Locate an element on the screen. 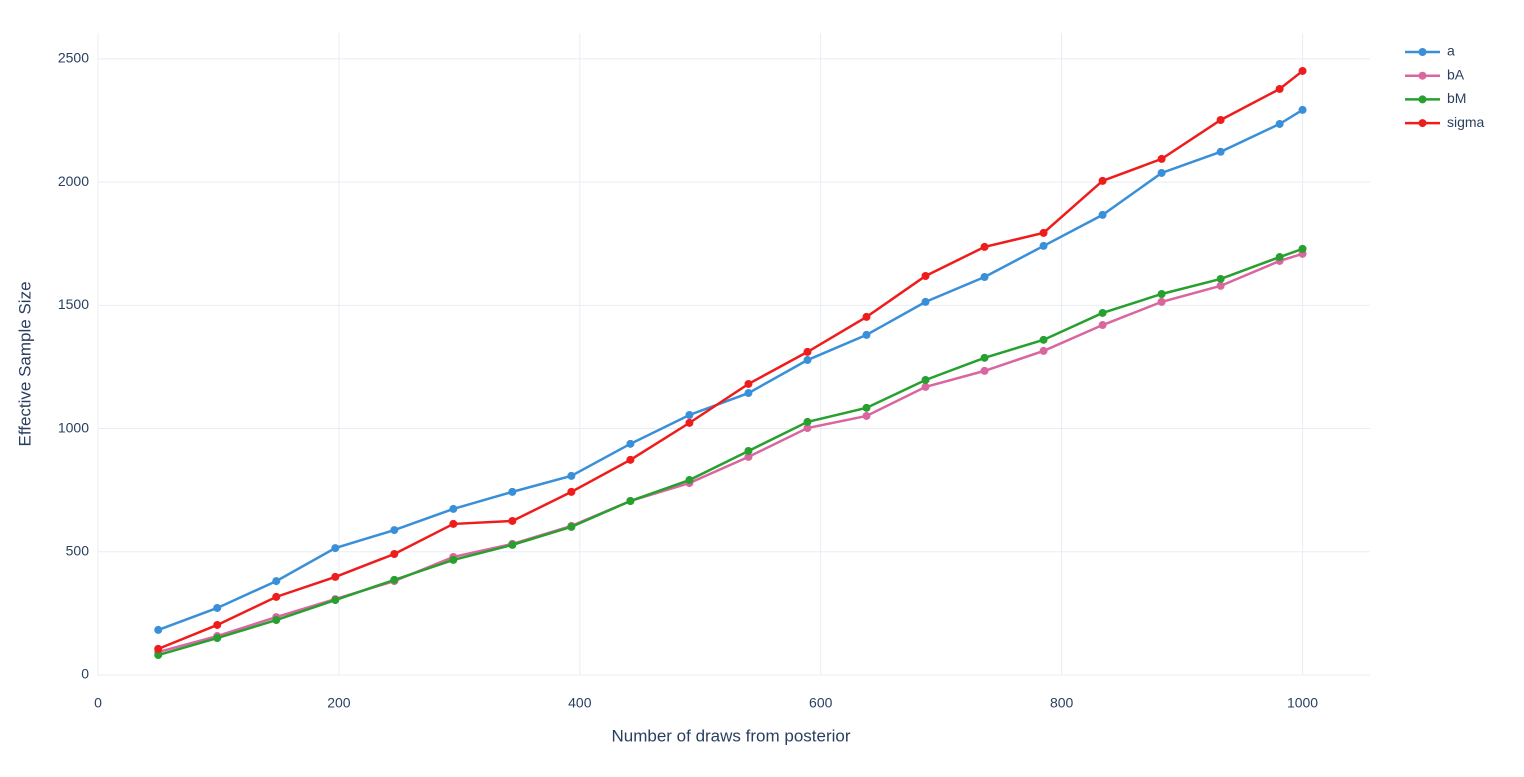 The width and height of the screenshot is (1524, 777). y-tick-label: 1000 is located at coordinates (73, 427).